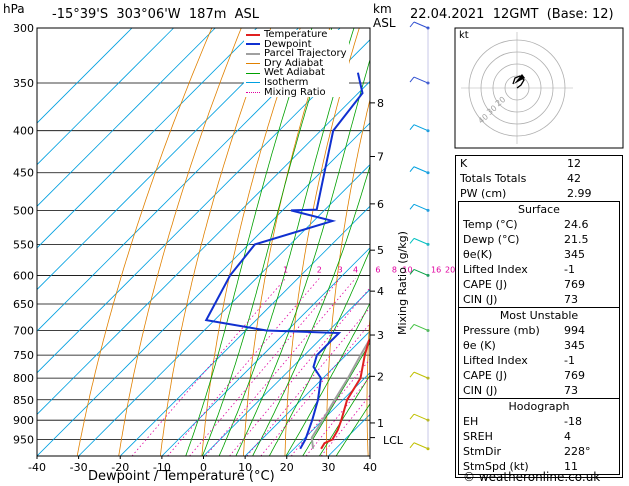  Describe the element at coordinates (450, 269) in the screenshot. I see `mixing-ratio-label: 20` at that location.